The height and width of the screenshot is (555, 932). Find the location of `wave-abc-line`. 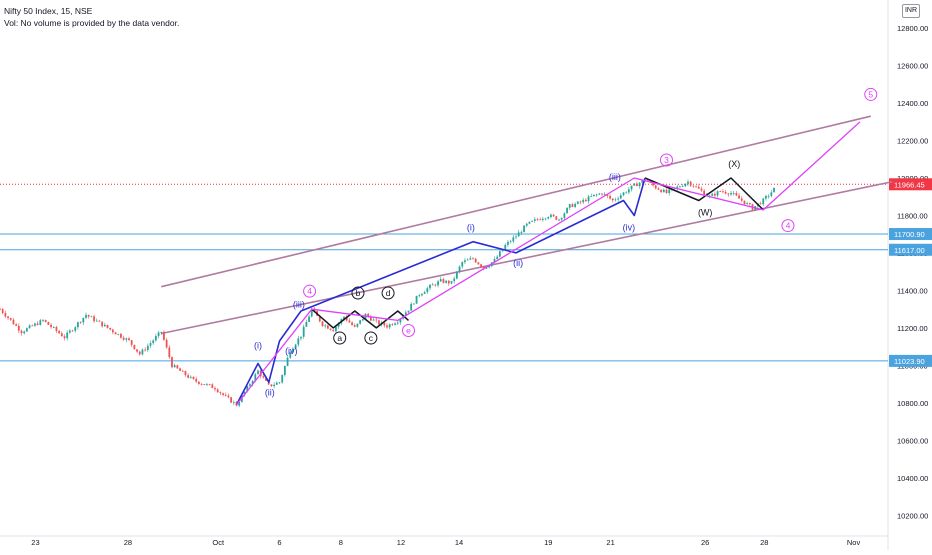

wave-abc-line is located at coordinates (360, 318).